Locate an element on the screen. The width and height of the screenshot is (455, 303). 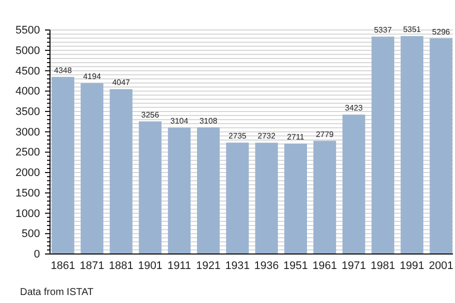
y-tick-label: 1500 is located at coordinates (28, 193).